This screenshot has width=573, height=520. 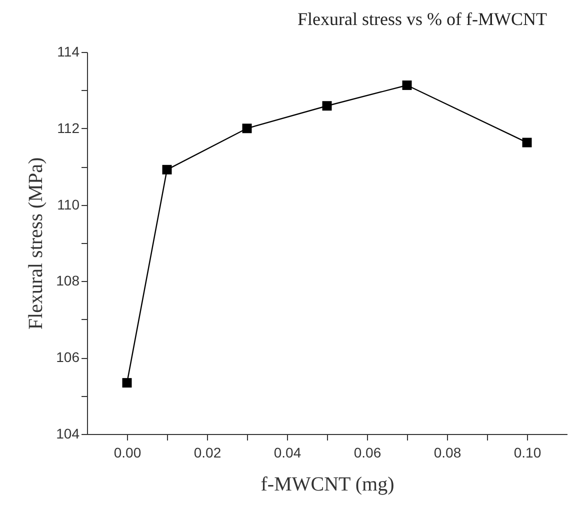 What do you see at coordinates (68, 204) in the screenshot?
I see `y-tick-label: 110` at bounding box center [68, 204].